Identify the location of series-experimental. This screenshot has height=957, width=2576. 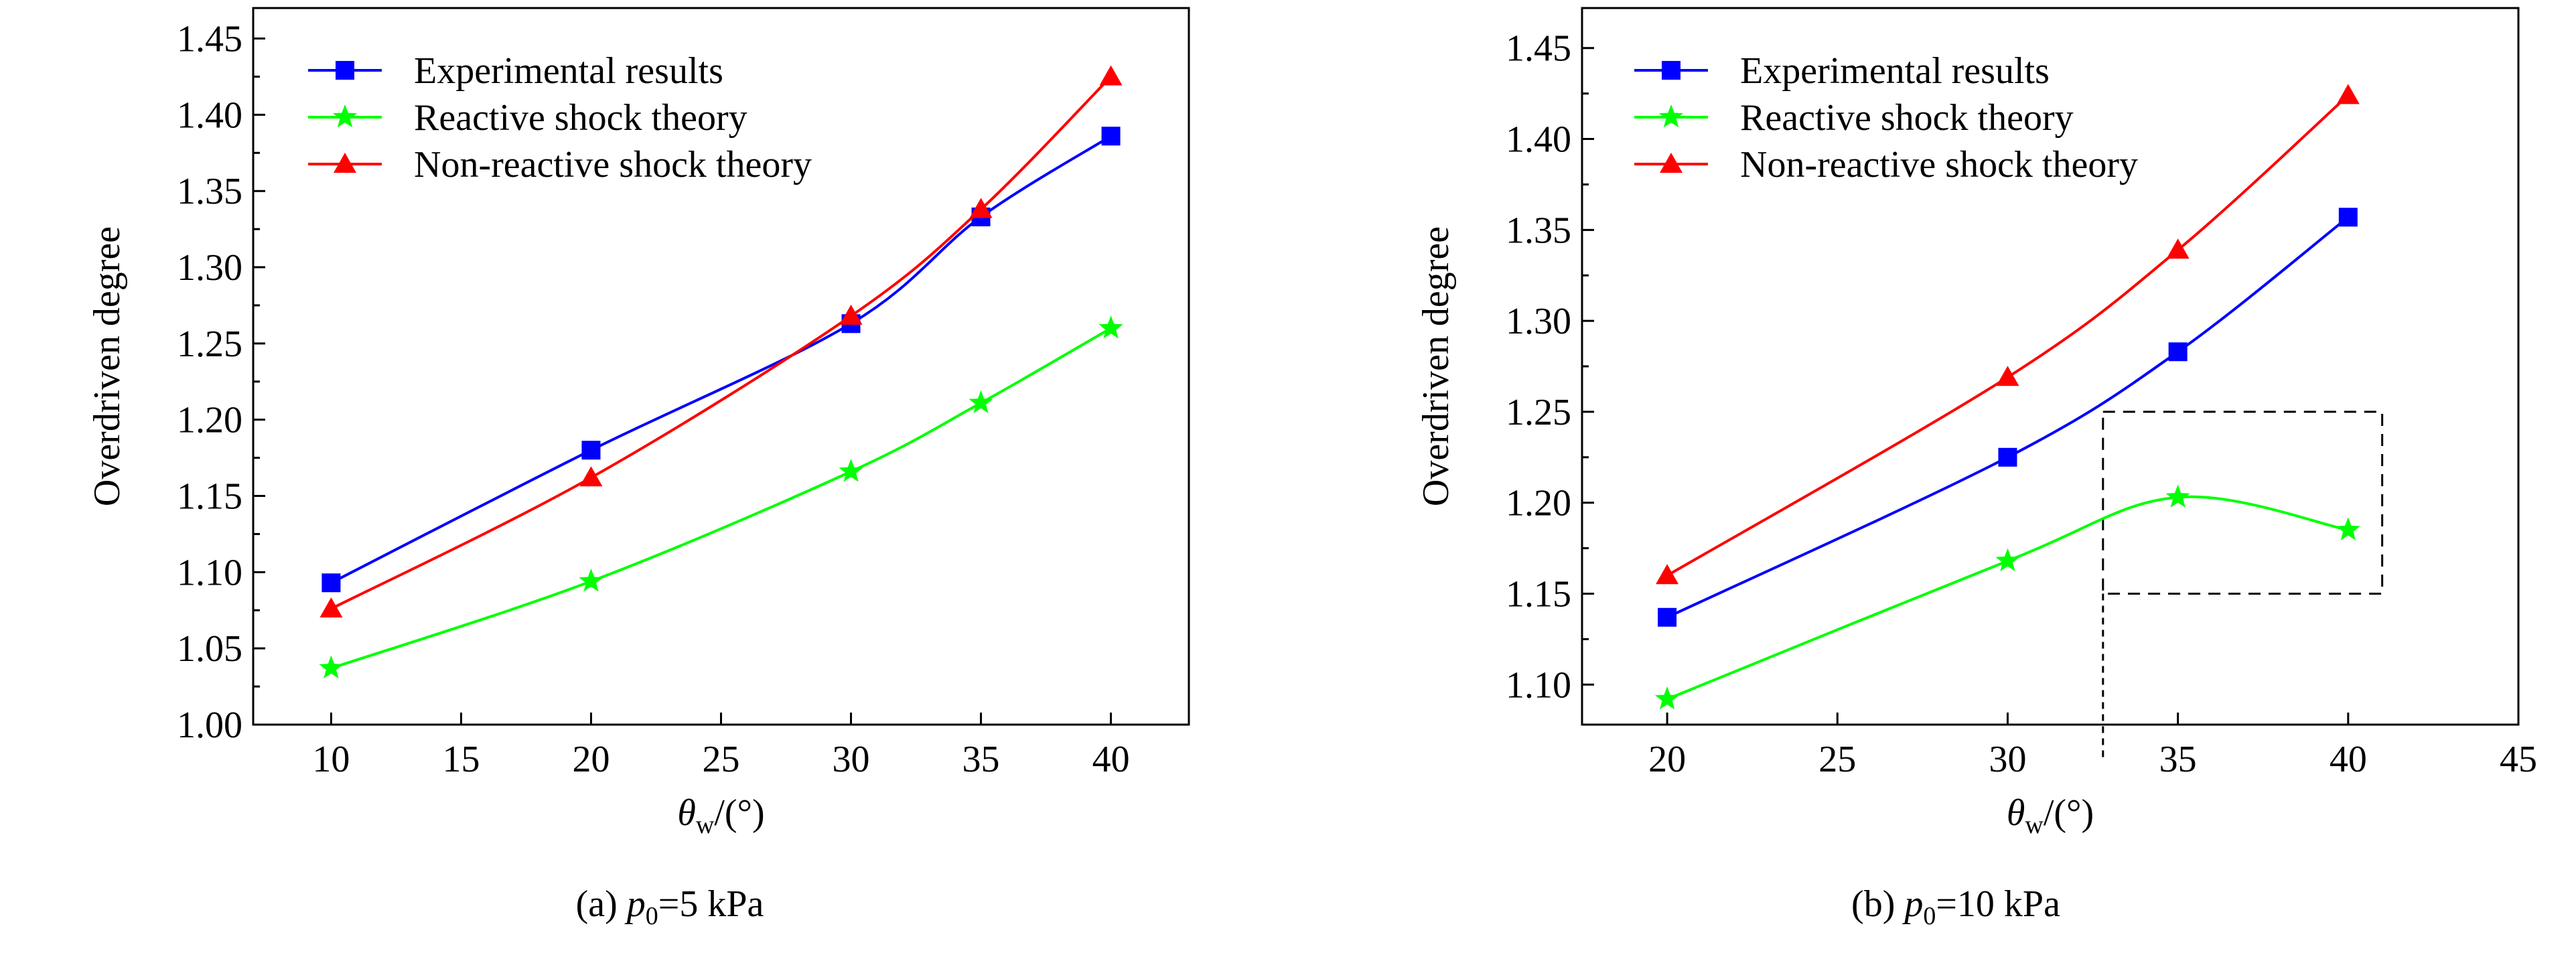
(2008, 417).